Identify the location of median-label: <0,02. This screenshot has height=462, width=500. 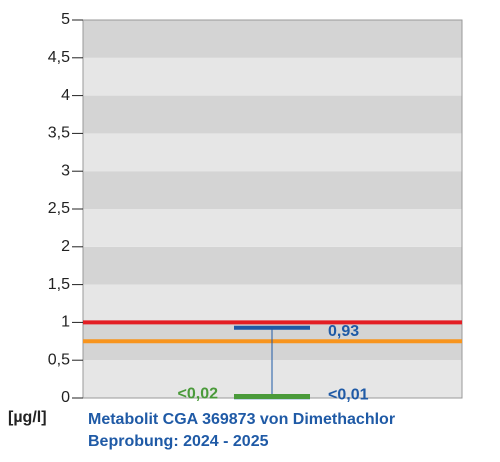
(198, 394).